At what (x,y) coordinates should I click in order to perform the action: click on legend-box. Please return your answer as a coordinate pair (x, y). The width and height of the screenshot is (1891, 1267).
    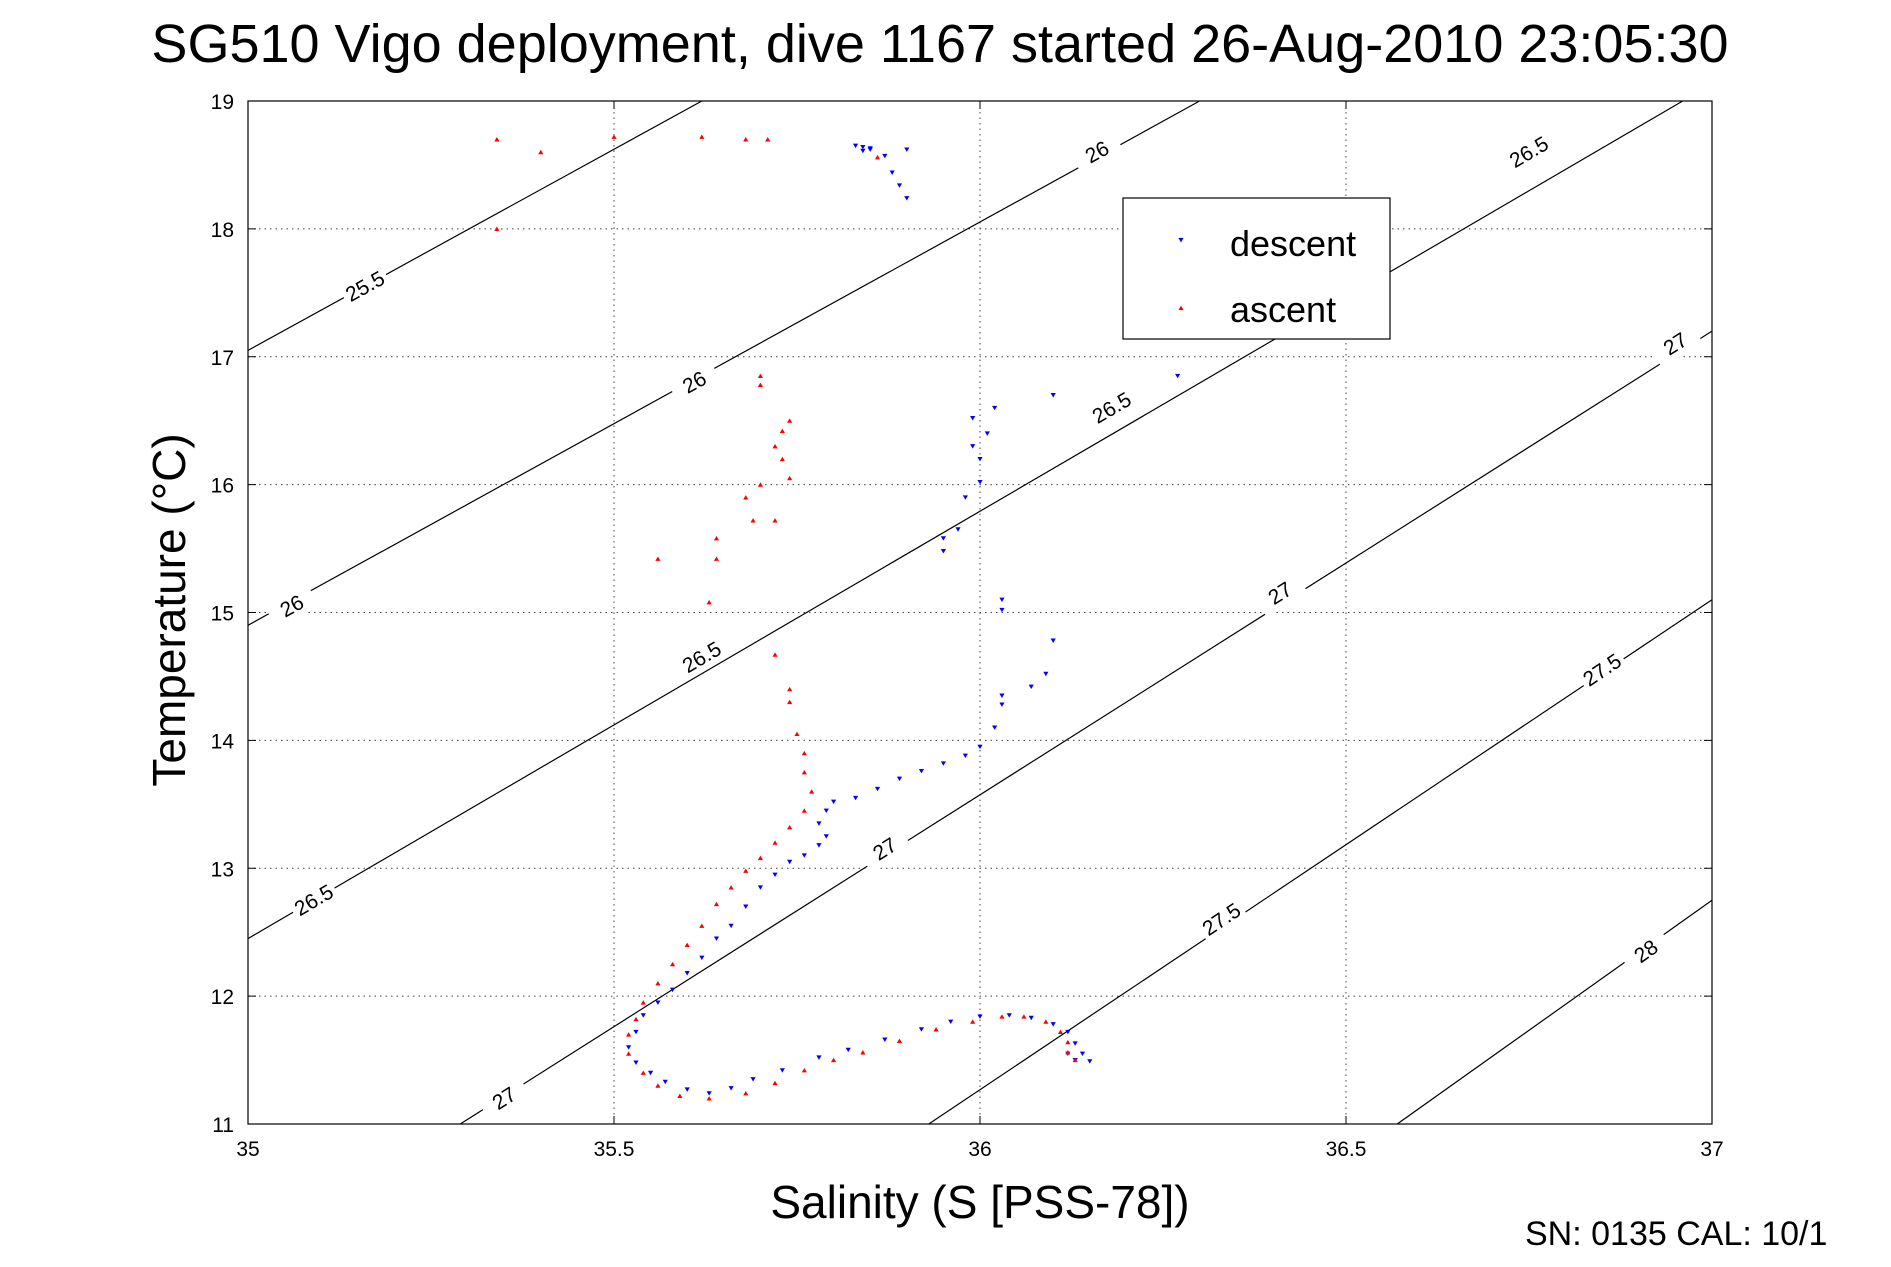
    Looking at the image, I should click on (1256, 268).